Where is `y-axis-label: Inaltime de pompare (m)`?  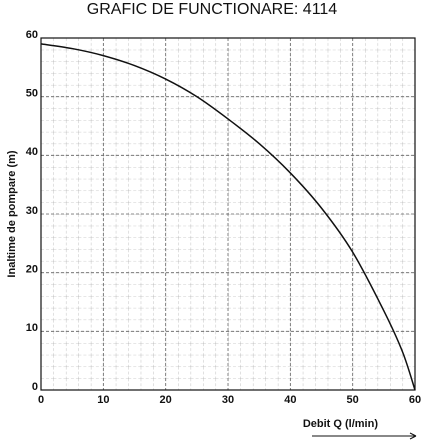 y-axis-label: Inaltime de pompare (m) is located at coordinates (12, 213).